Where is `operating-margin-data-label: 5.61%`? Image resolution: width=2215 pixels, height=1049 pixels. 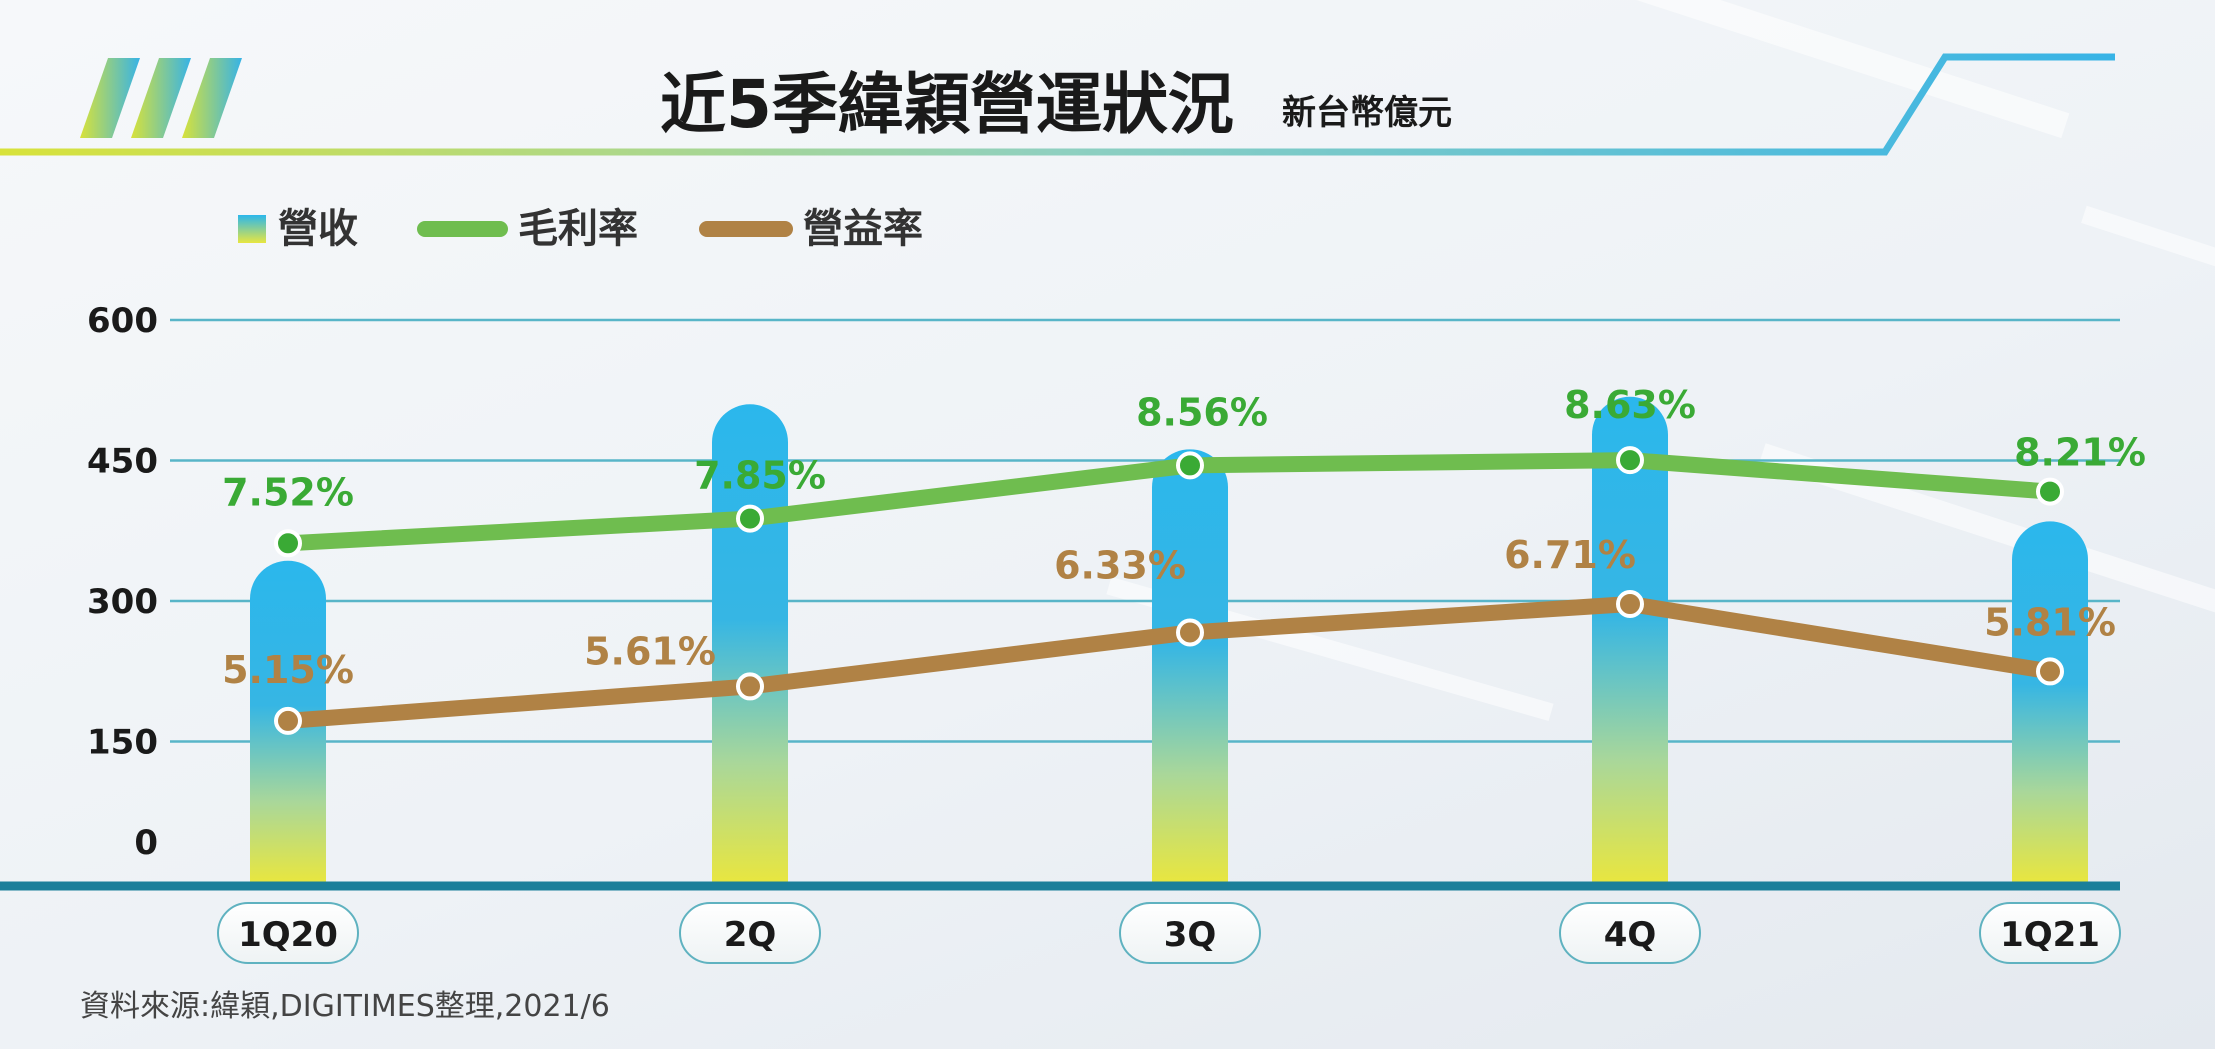 operating-margin-data-label: 5.61% is located at coordinates (650, 651).